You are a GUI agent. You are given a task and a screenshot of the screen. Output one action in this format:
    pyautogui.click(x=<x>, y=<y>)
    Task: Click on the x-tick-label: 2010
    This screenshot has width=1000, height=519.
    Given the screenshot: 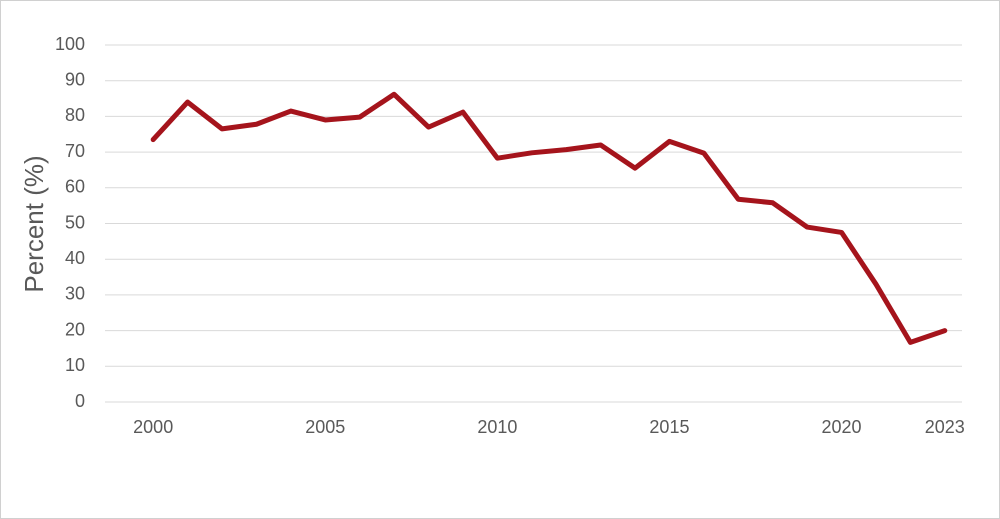 What is the action you would take?
    pyautogui.click(x=497, y=427)
    